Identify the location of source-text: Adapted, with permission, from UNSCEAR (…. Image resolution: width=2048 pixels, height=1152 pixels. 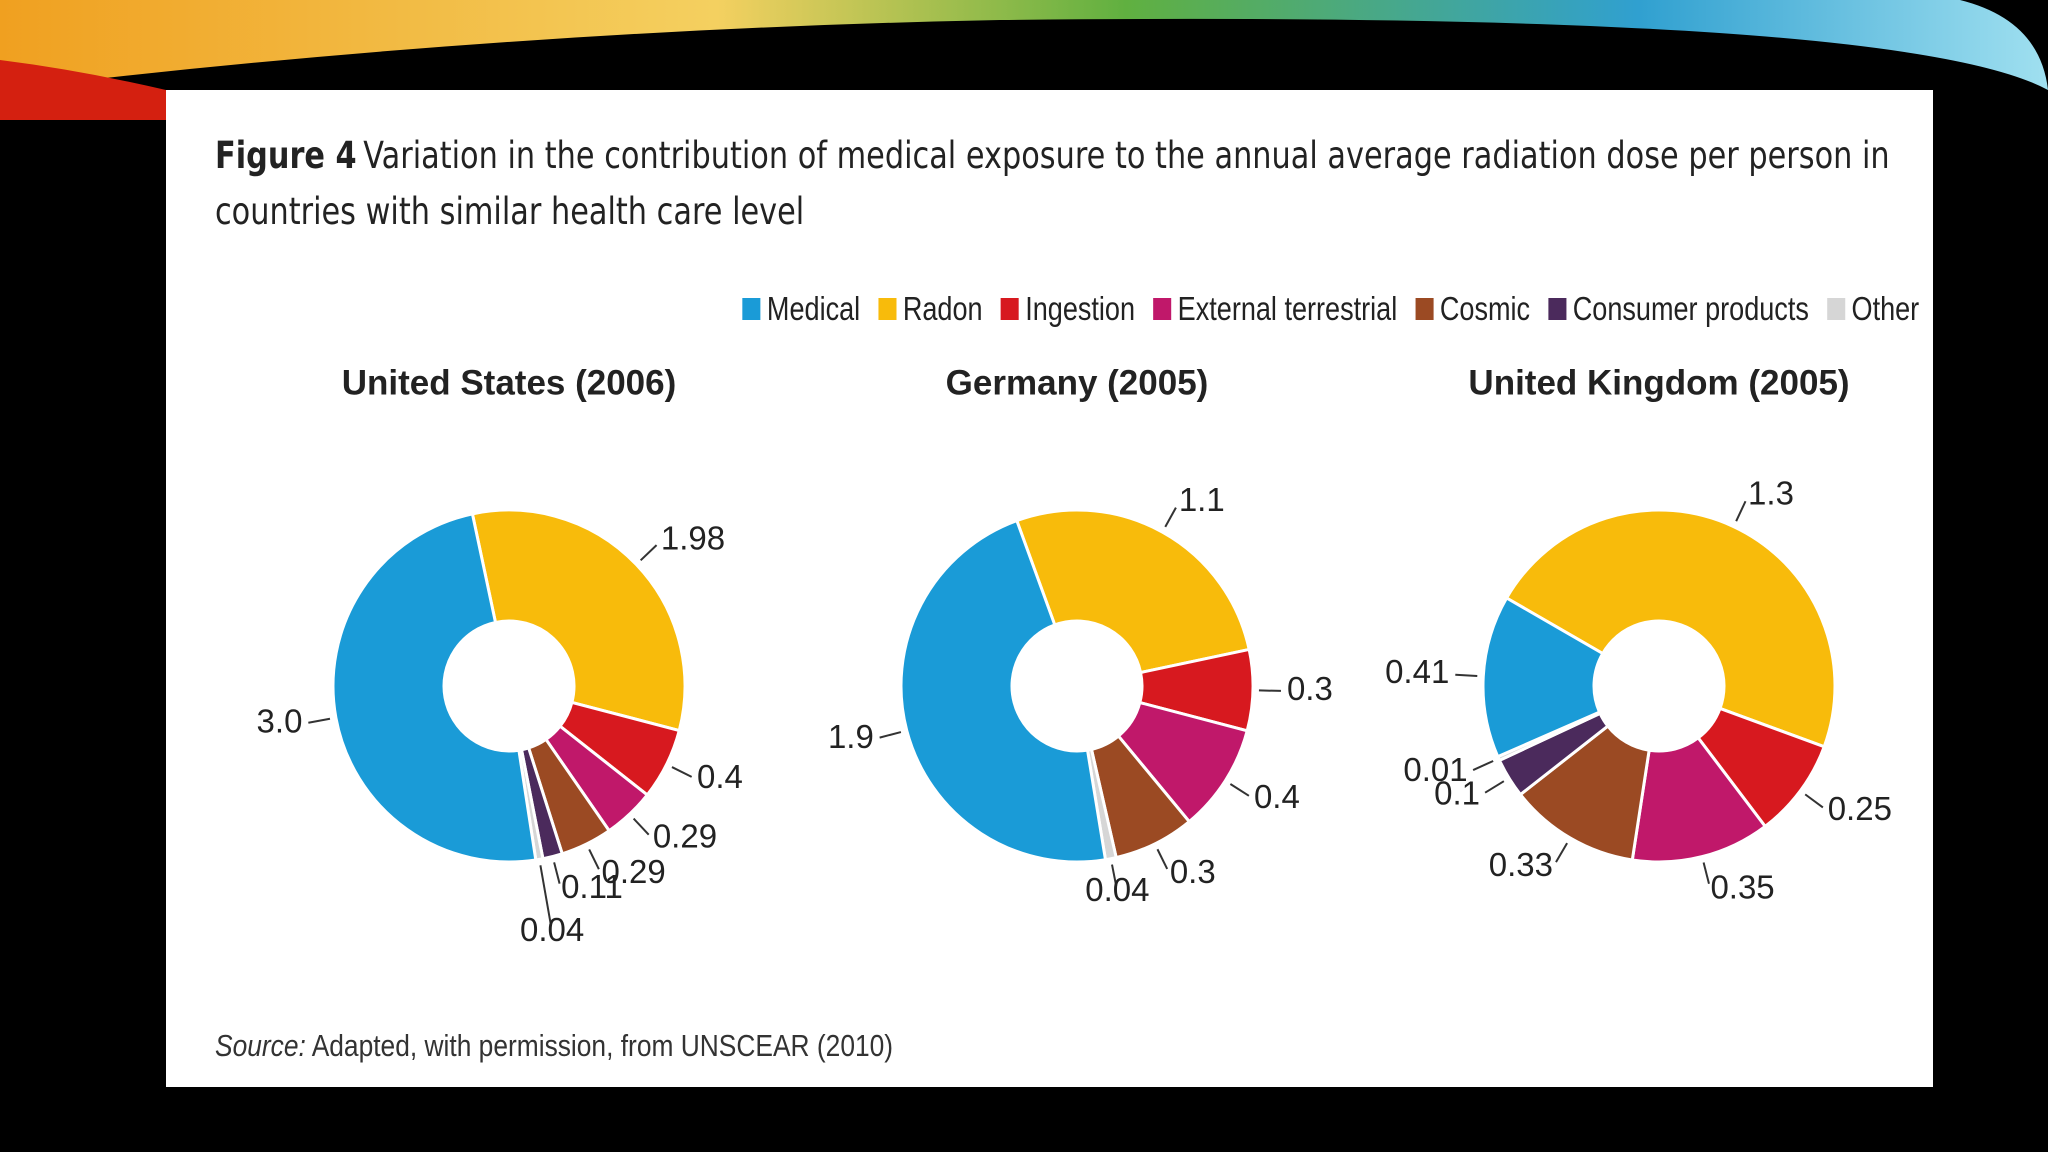
(602, 1045).